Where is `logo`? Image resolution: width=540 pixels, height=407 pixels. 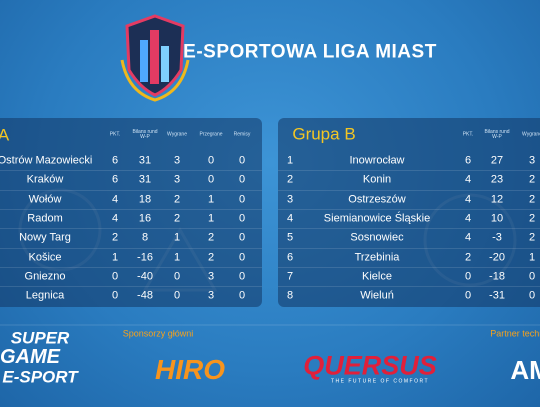 logo is located at coordinates (155, 58).